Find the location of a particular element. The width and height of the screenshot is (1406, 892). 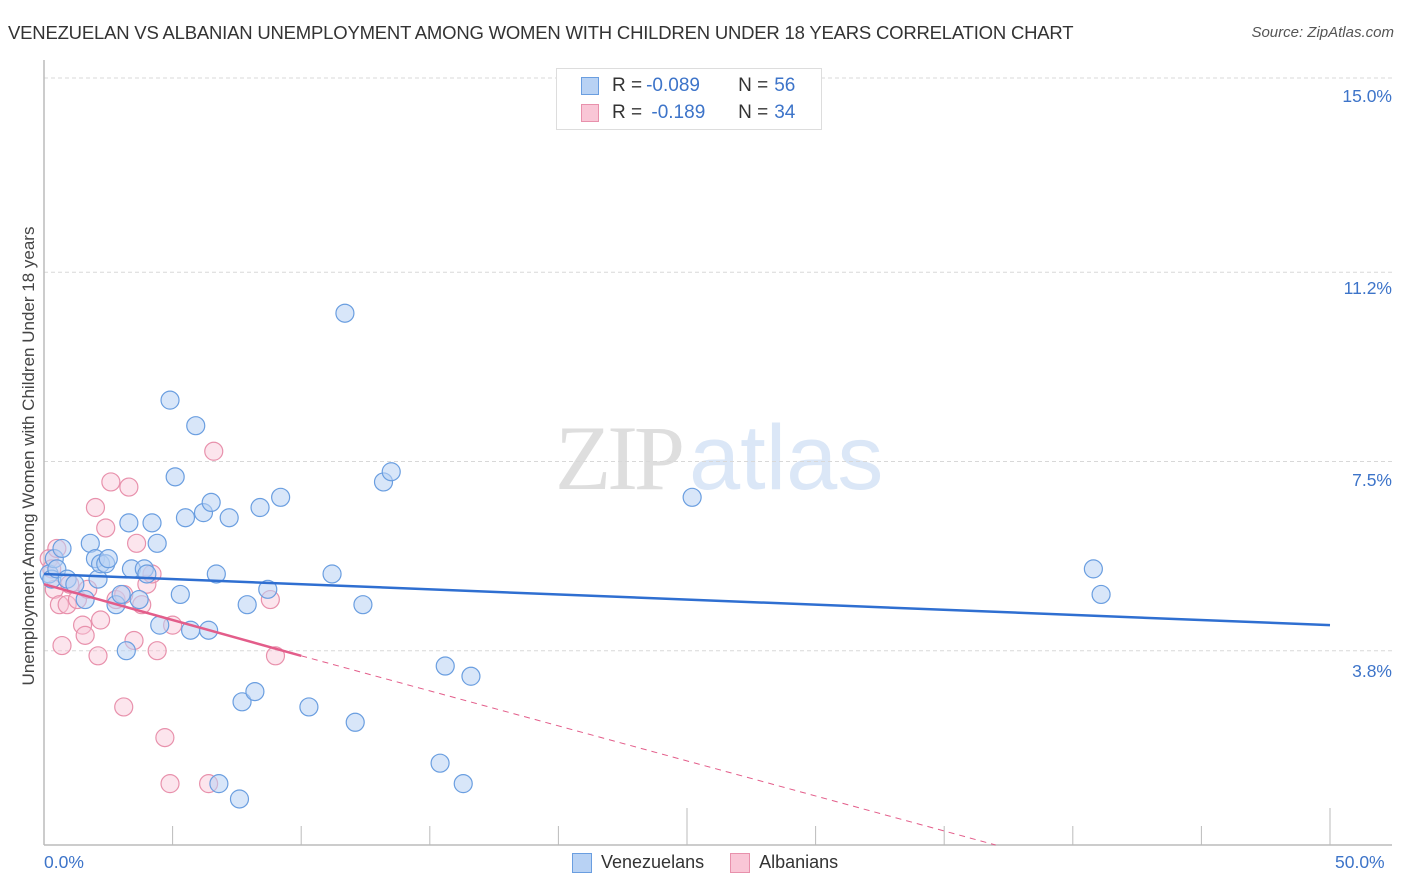

y-tick-11-2: 11.2% is located at coordinates (1367, 288).